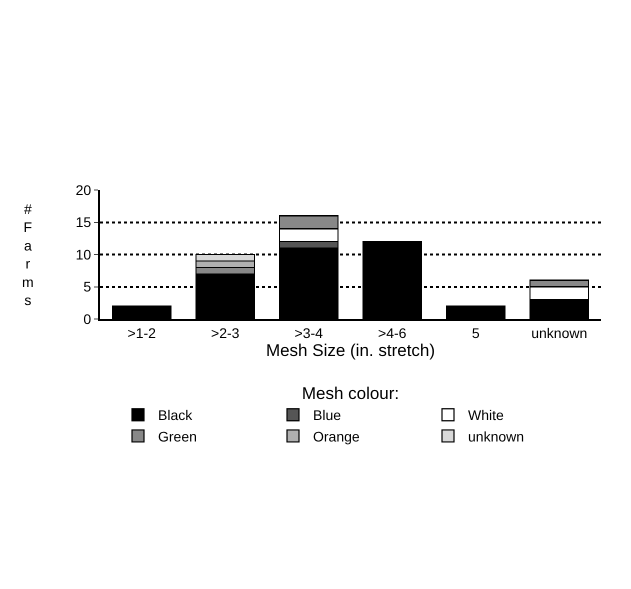  I want to click on x-axis-title: Mesh Size (in. stretch), so click(351, 350).